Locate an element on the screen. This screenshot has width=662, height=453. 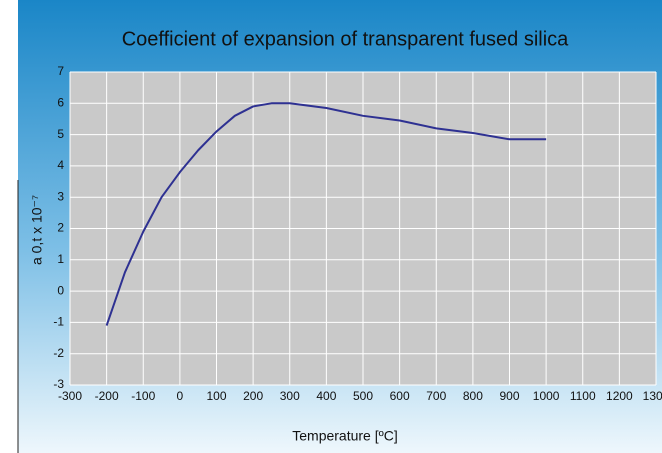
x-tick-label: 900 is located at coordinates (509, 396).